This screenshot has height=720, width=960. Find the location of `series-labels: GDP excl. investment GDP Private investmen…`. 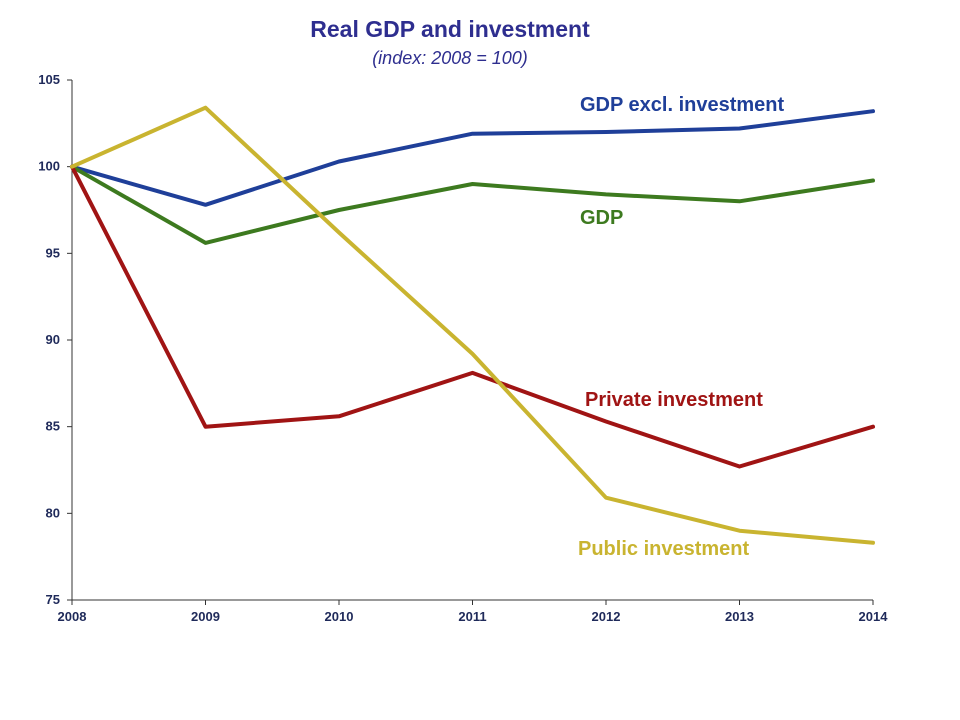

series-labels: GDP excl. investment GDP Private investmen… is located at coordinates (681, 327).